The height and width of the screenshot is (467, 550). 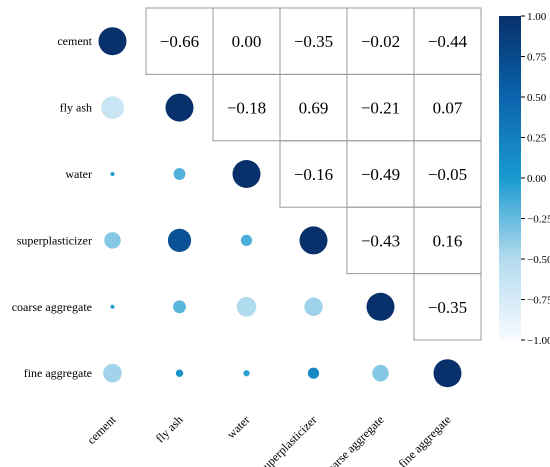 I want to click on correlation-label: 0.00, so click(x=247, y=41).